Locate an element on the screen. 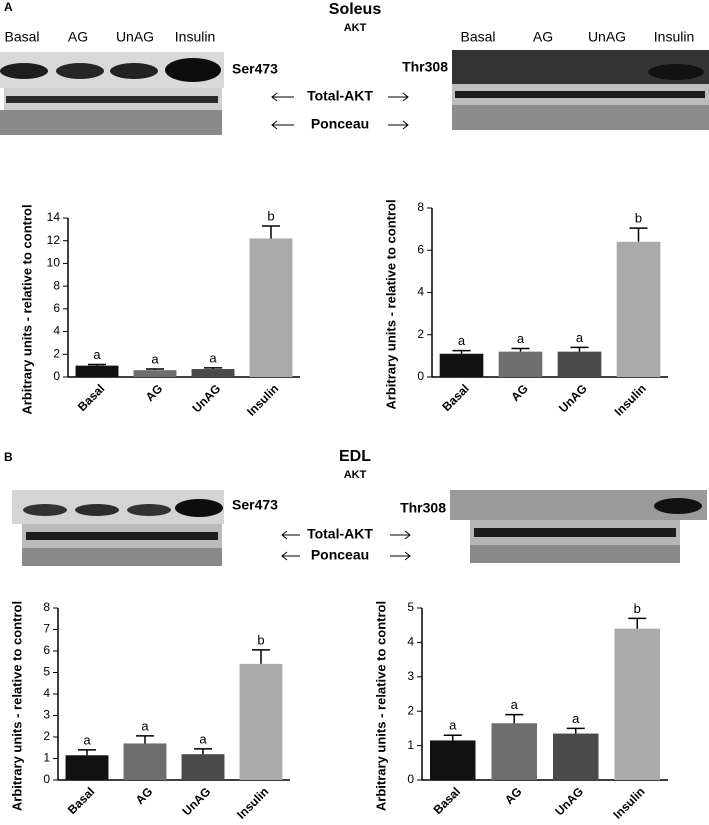 This screenshot has width=709, height=825. lane-label: Basal is located at coordinates (21, 37).